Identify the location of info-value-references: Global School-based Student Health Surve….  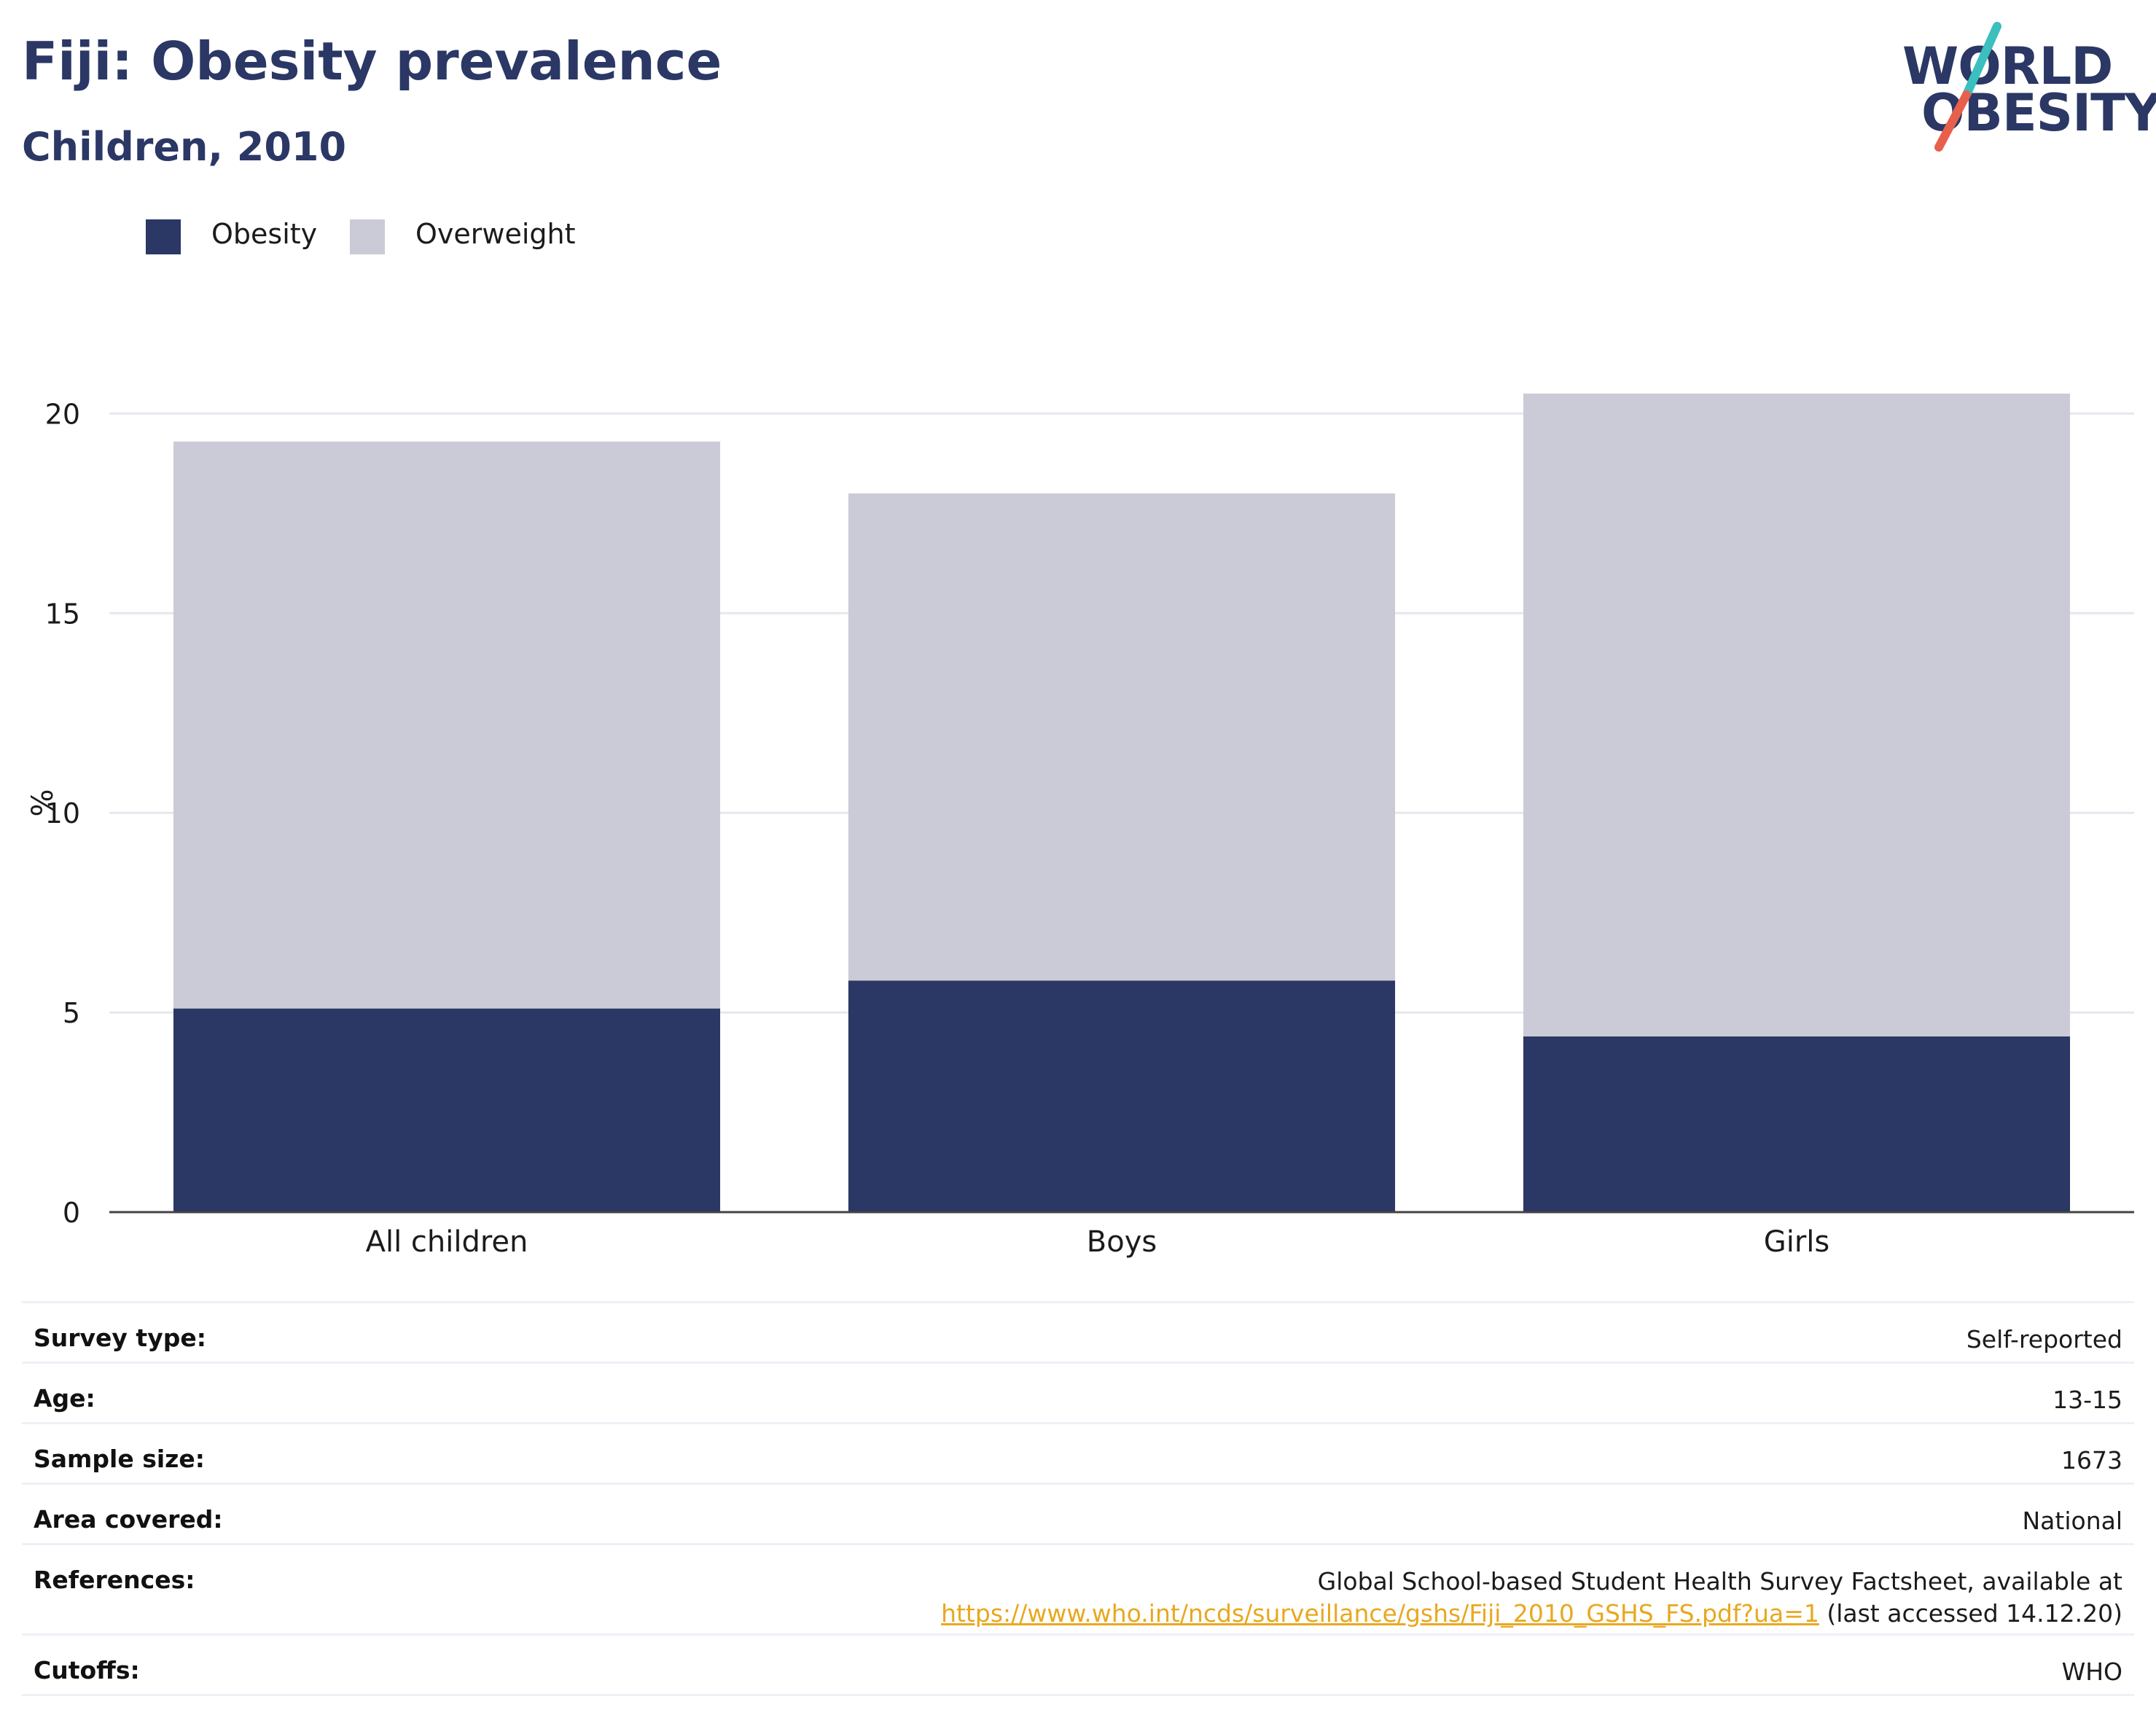
(1078, 1598).